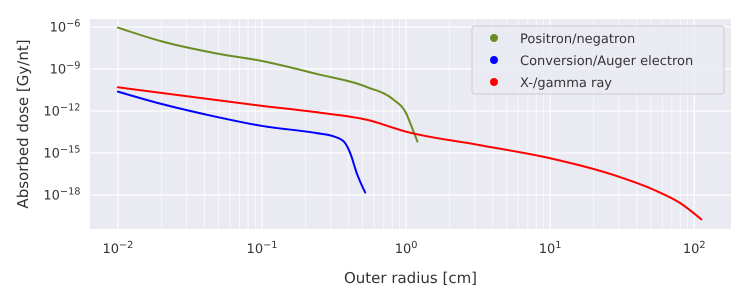  Describe the element at coordinates (65, 69) in the screenshot. I see `y-tick-label: 10$^{−9}$` at that location.